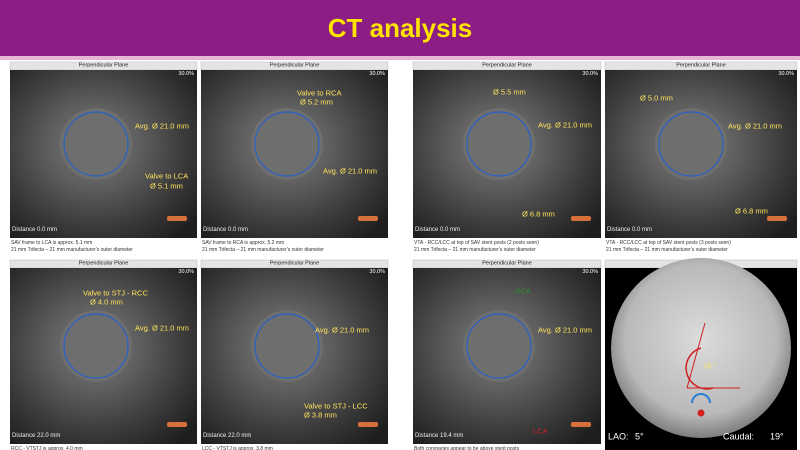 The image size is (800, 450). What do you see at coordinates (777, 436) in the screenshot?
I see `annotation: 19°` at bounding box center [777, 436].